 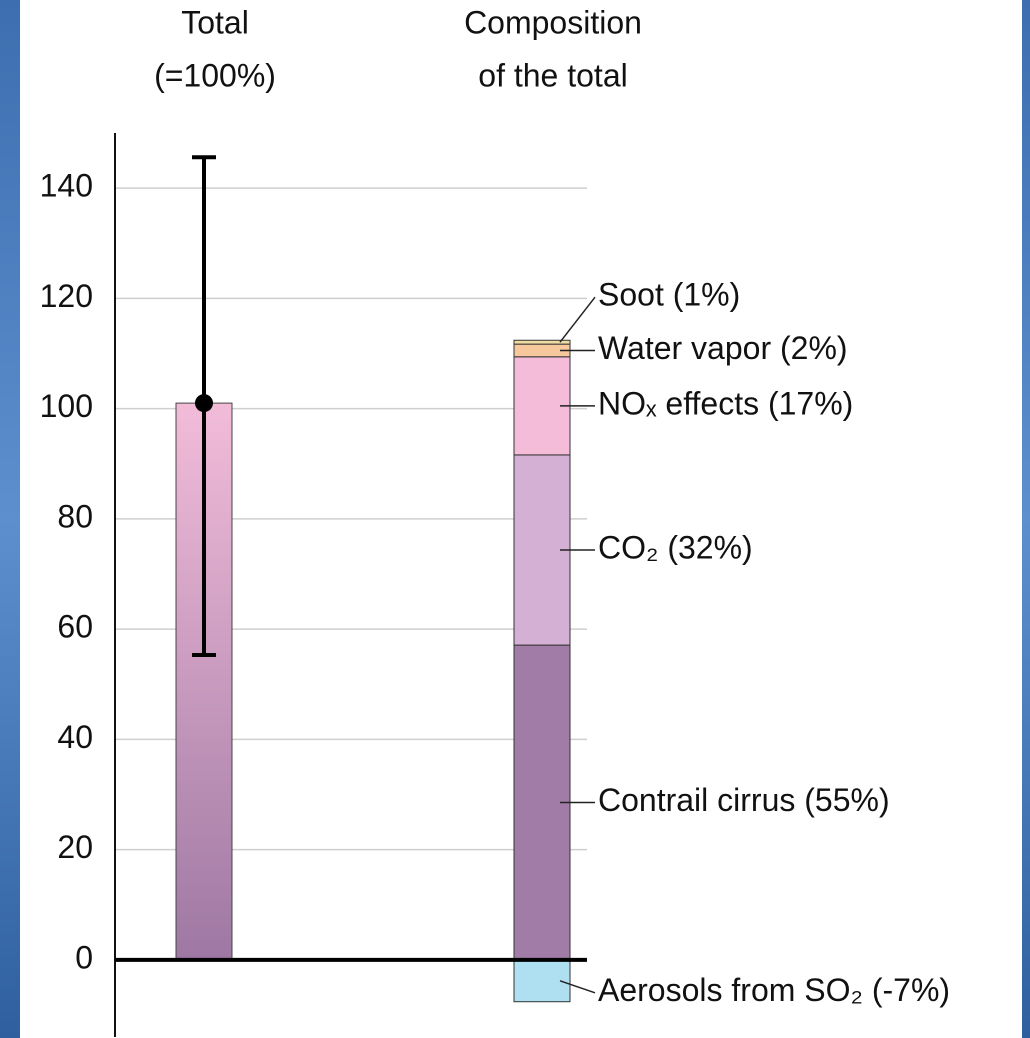 What do you see at coordinates (744, 800) in the screenshot?
I see `segment-label: Contrail cirrus (55%)` at bounding box center [744, 800].